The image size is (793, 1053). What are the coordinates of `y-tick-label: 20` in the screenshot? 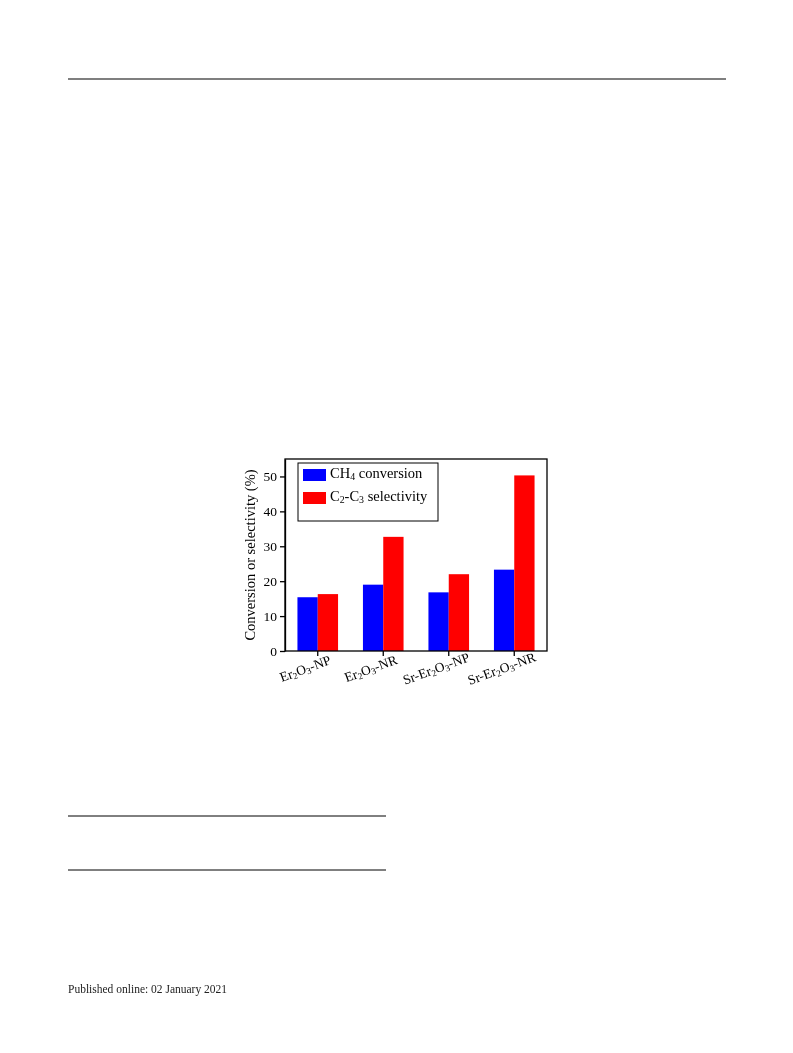 It's located at (270, 581).